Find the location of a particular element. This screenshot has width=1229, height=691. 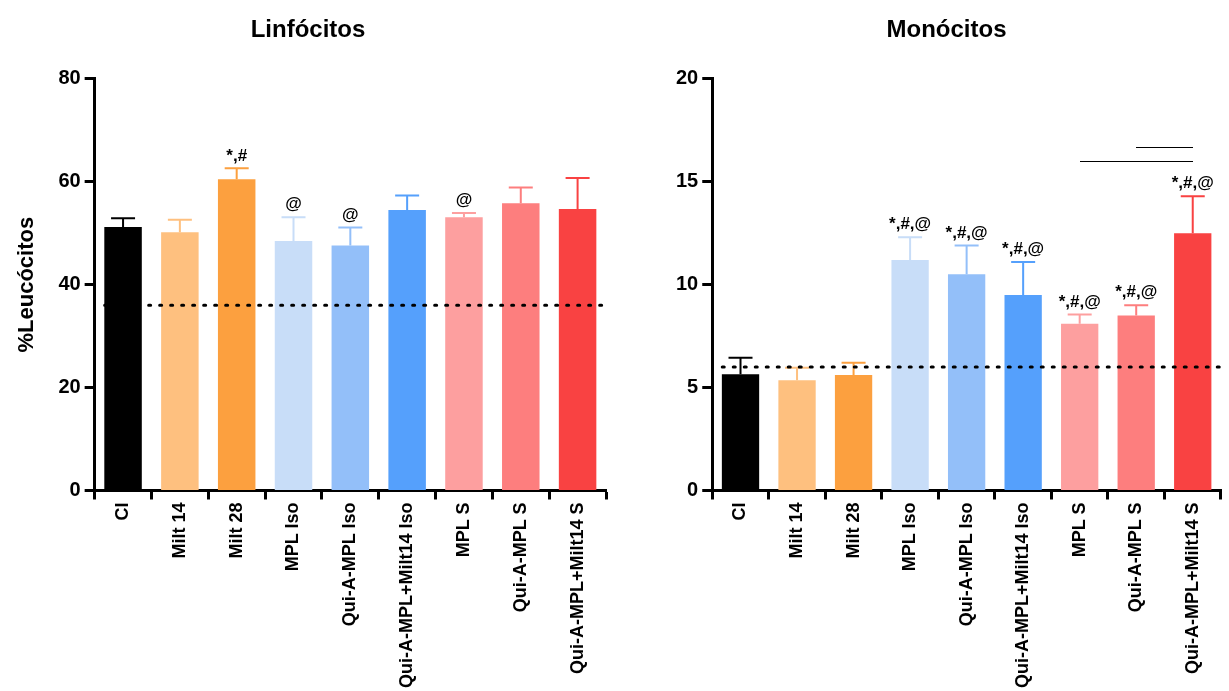

chart-title: Linfócitos is located at coordinates (308, 29).